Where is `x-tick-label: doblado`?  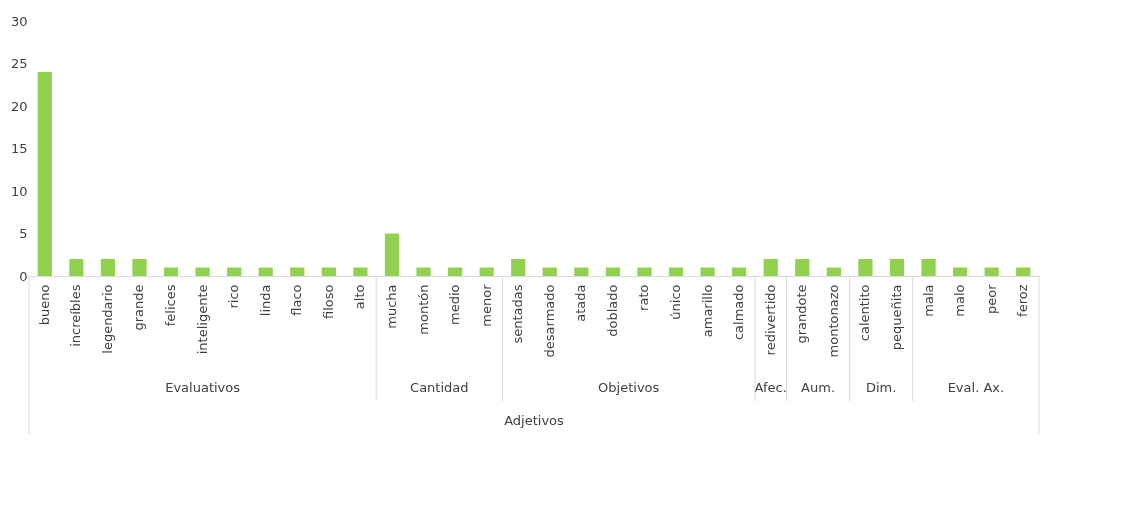
x-tick-label: doblado is located at coordinates (612, 310).